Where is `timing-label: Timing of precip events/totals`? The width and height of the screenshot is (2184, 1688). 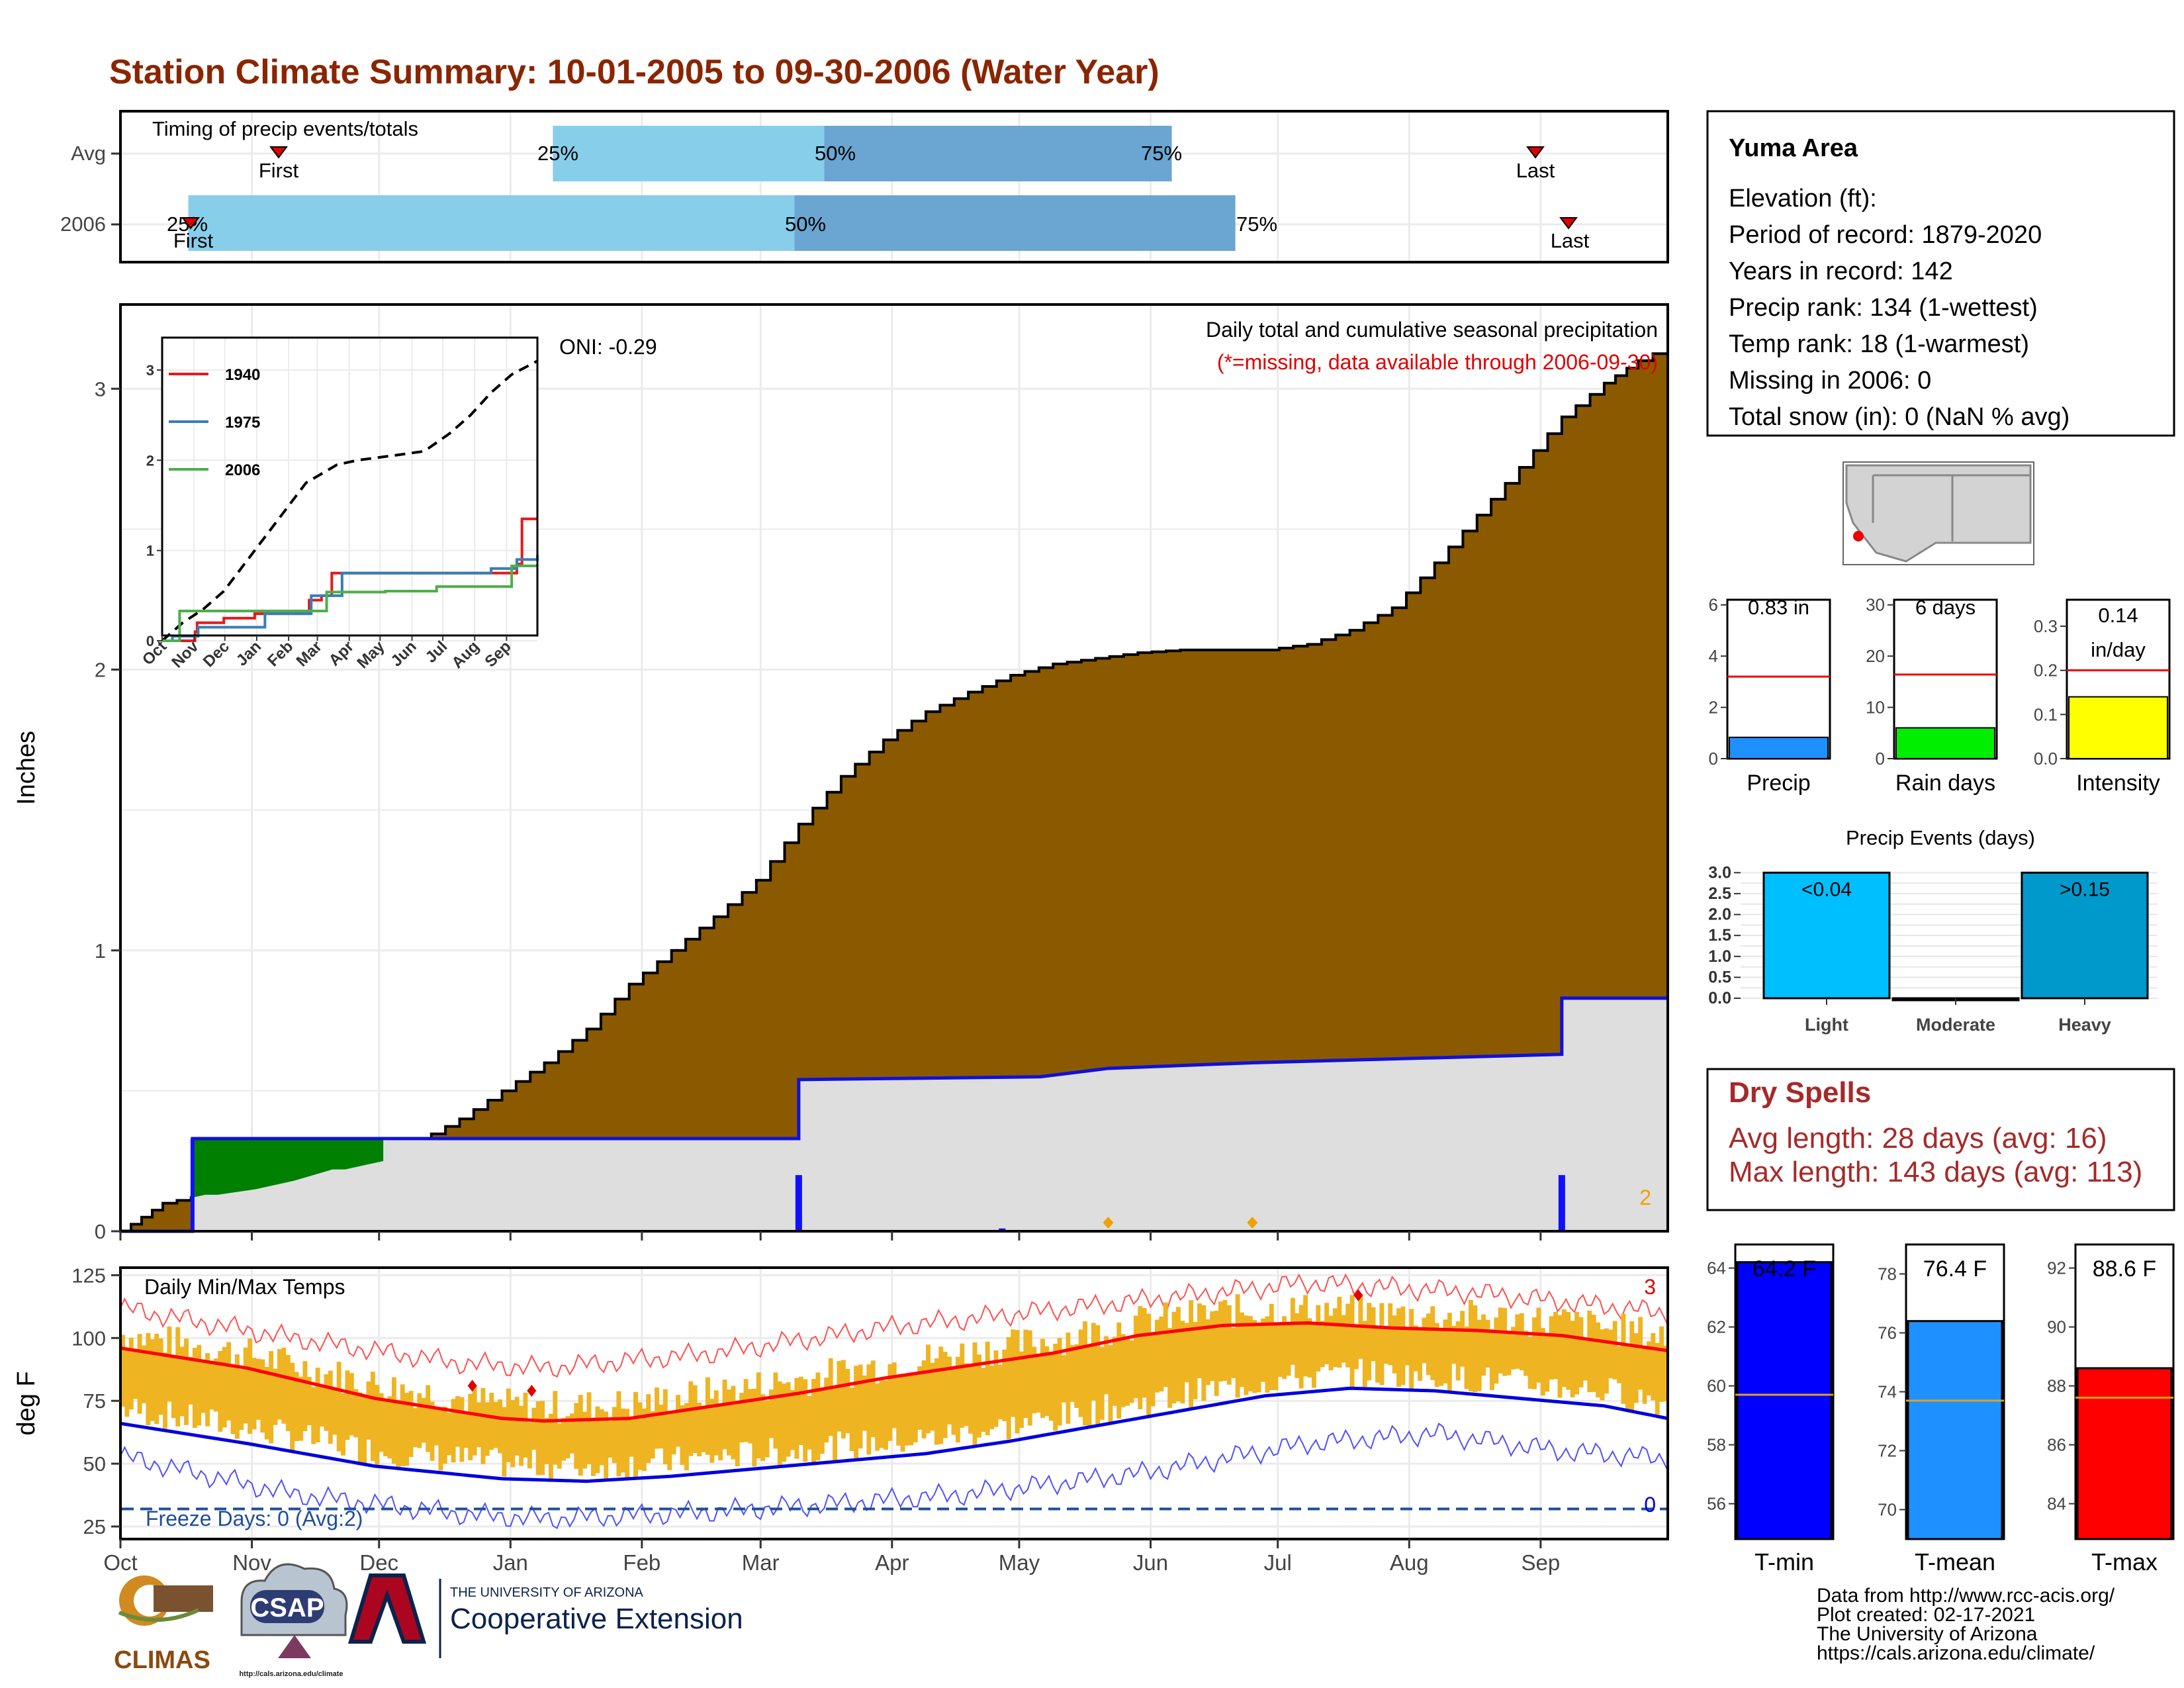 timing-label: Timing of precip events/totals is located at coordinates (285, 128).